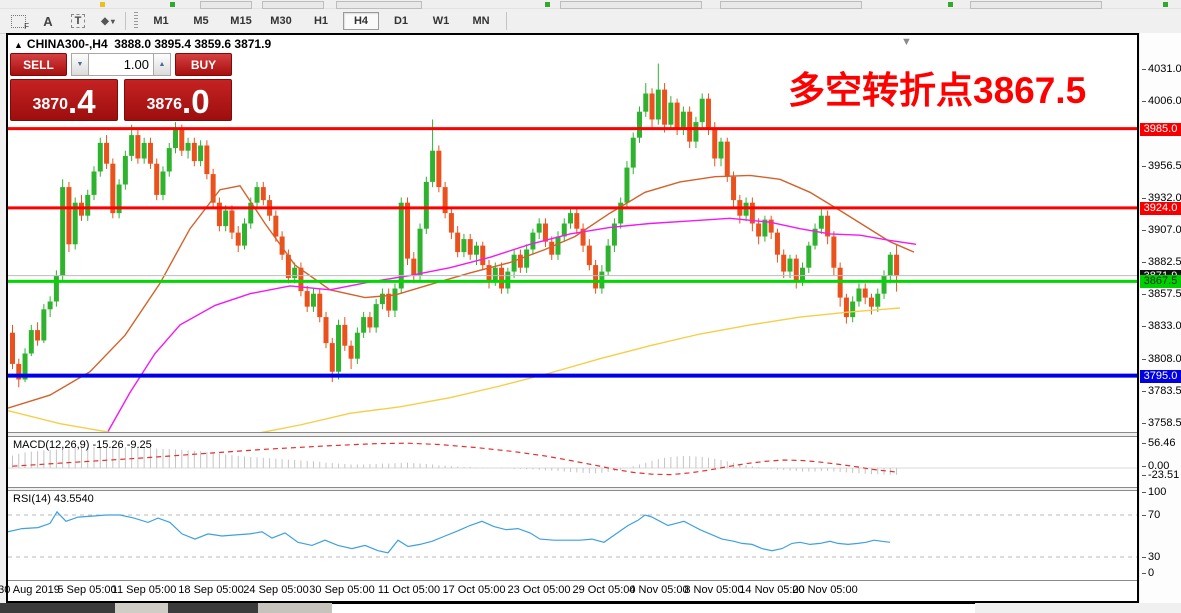  What do you see at coordinates (53, 499) in the screenshot?
I see `rsi-indicator-label: RSI(14) 43.5540` at bounding box center [53, 499].